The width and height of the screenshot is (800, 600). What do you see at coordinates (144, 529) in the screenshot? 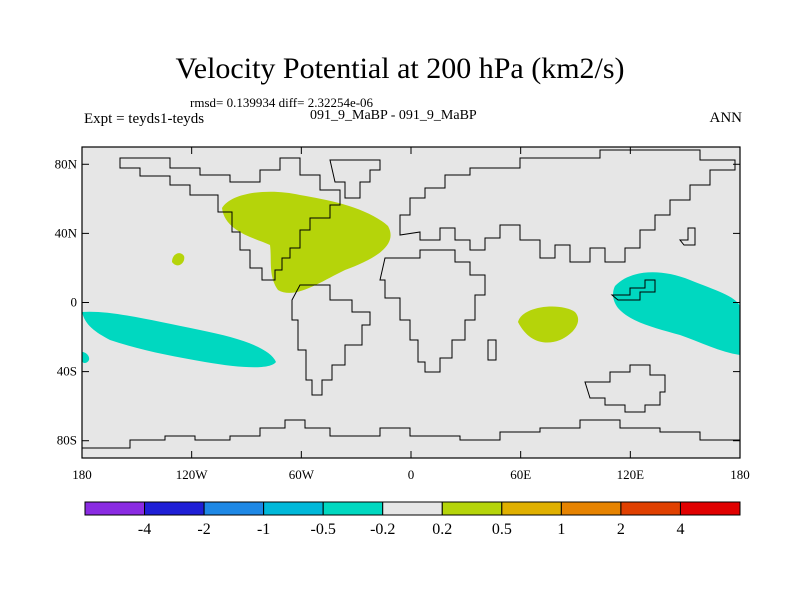
I see `colorbar-label: -4` at bounding box center [144, 529].